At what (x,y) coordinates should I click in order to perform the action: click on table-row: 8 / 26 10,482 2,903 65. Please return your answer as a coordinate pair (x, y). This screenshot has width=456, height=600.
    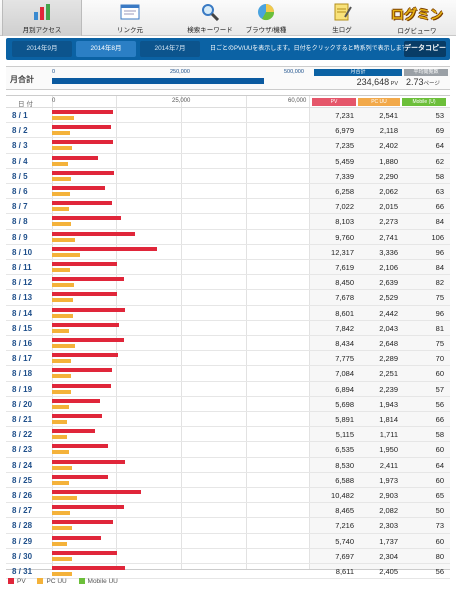
    Looking at the image, I should click on (228, 496).